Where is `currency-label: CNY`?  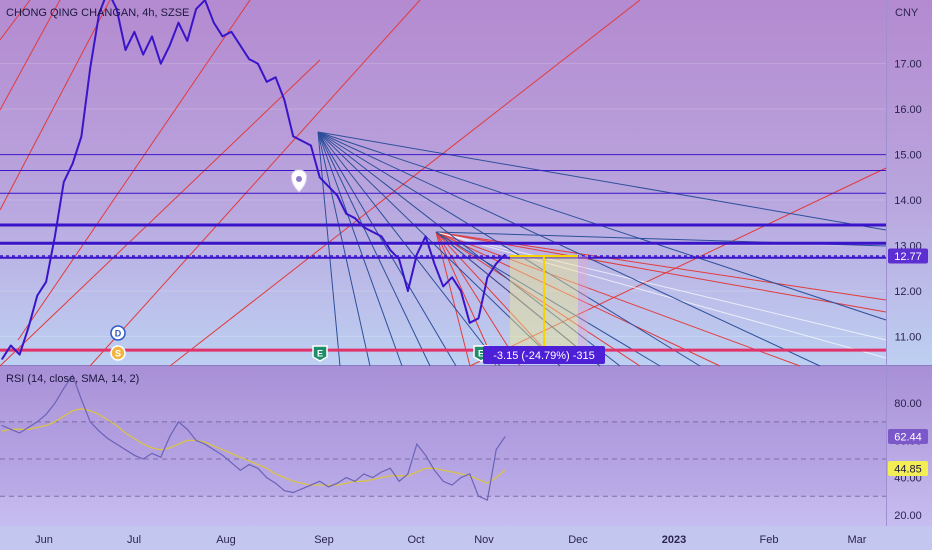 currency-label: CNY is located at coordinates (907, 13).